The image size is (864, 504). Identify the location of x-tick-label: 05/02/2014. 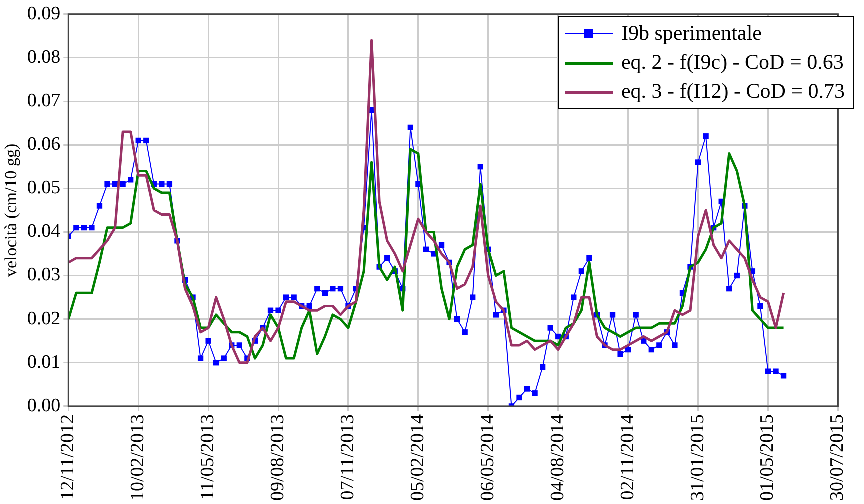
(417, 458).